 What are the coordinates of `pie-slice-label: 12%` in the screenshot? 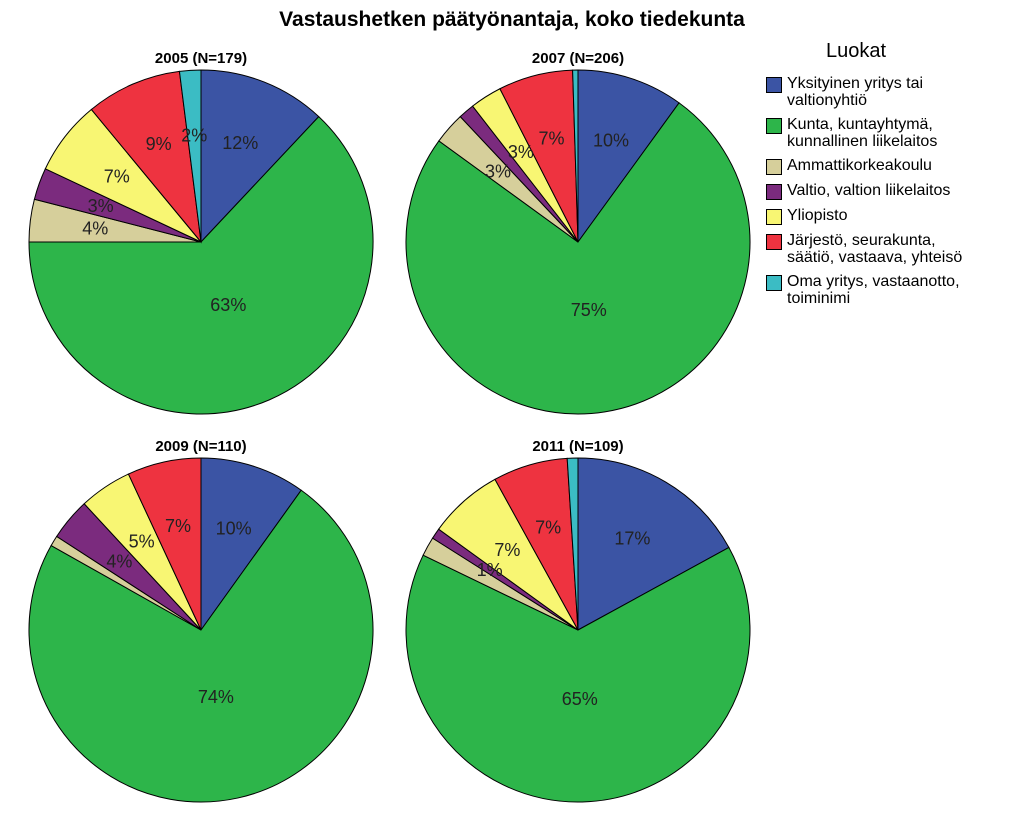 It's located at (240, 143).